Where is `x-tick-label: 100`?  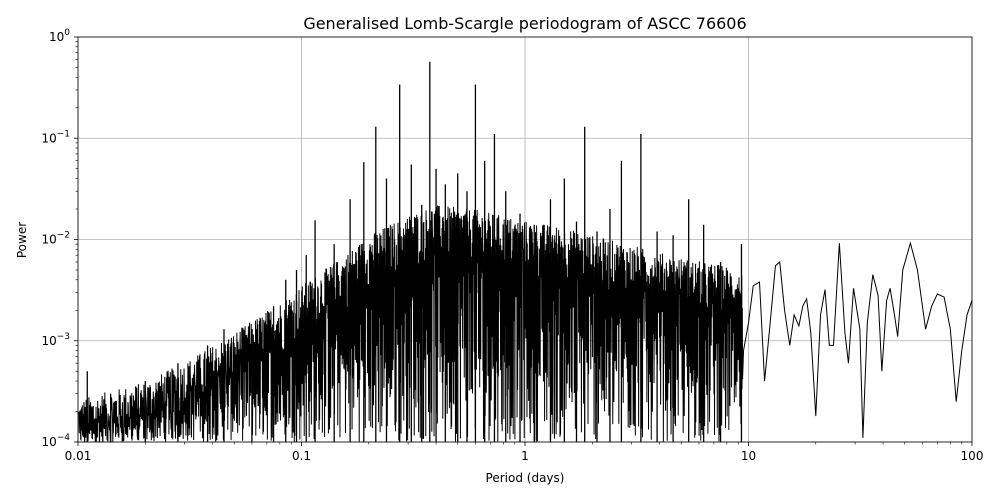
x-tick-label: 100 is located at coordinates (972, 456).